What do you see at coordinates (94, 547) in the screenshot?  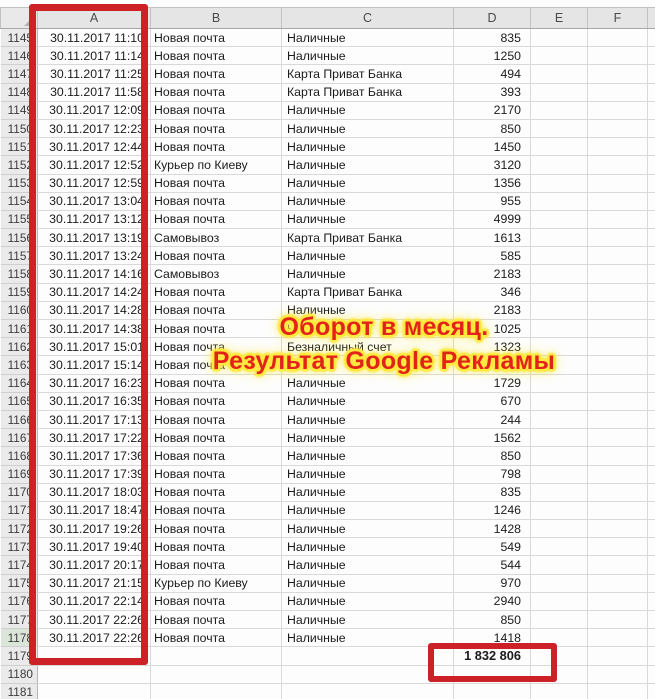 I see `cell-date: 30.11.2017 19:40` at bounding box center [94, 547].